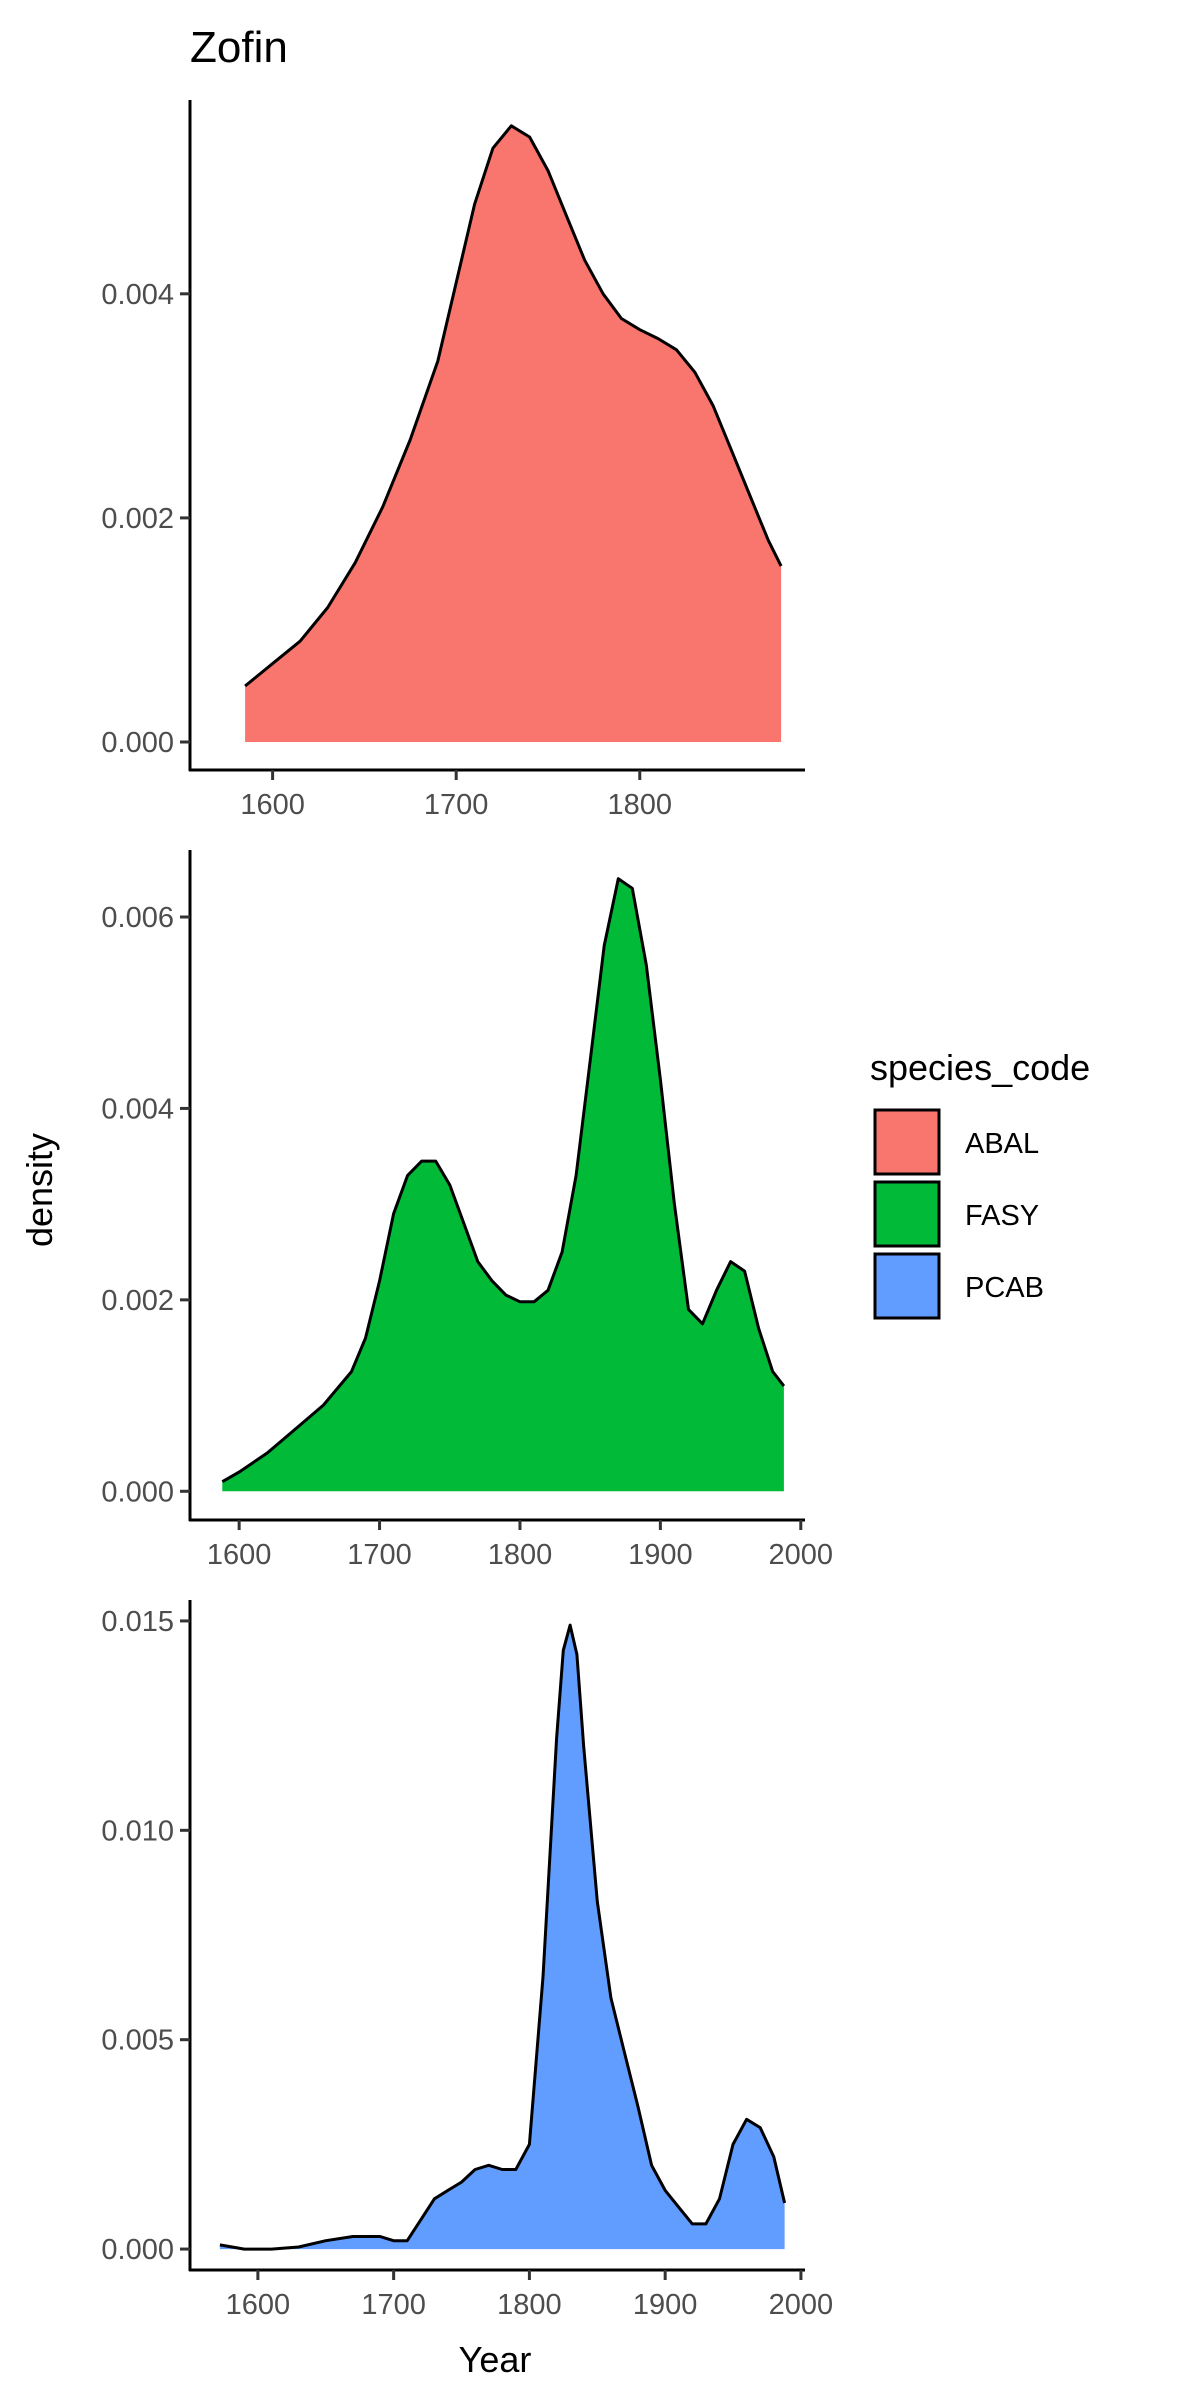 This screenshot has height=2400, width=1200. I want to click on y-tick-label: 0.015, so click(137, 1622).